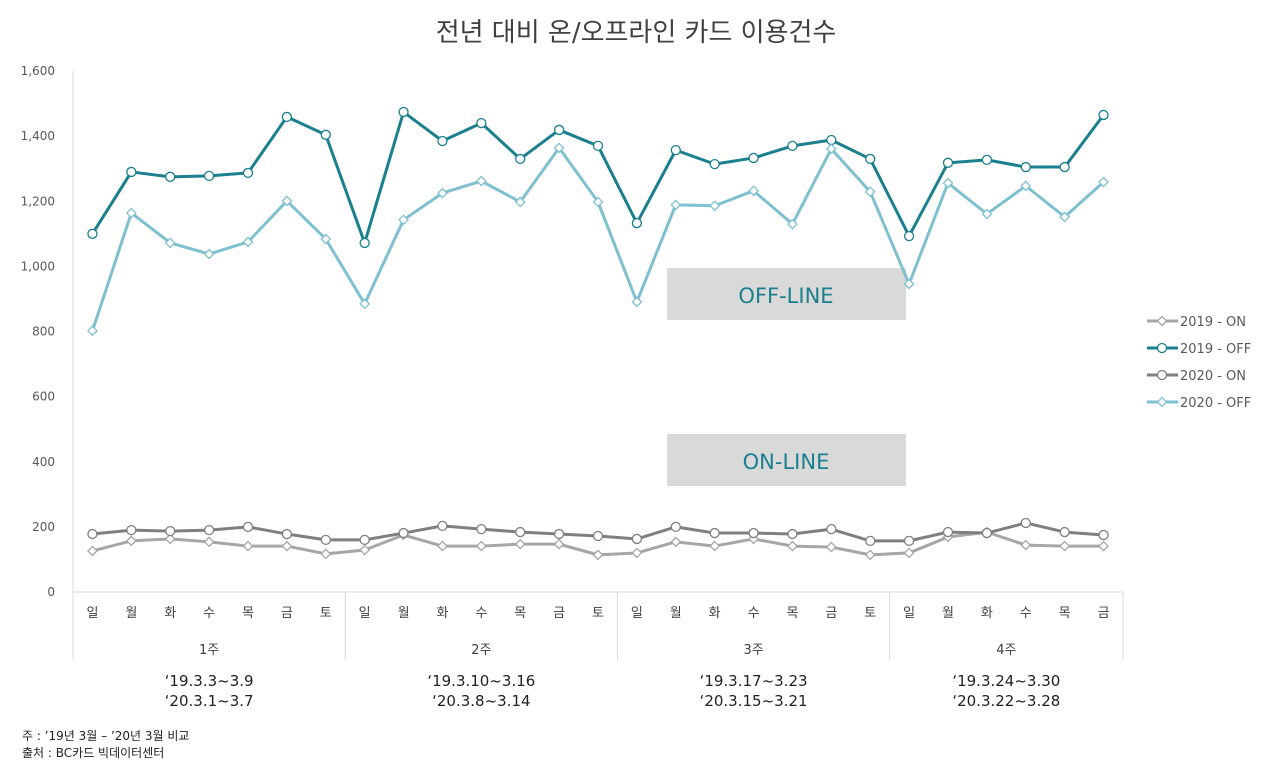  What do you see at coordinates (93, 753) in the screenshot?
I see `source-note: 출처 : BC카드 빅데이터센터` at bounding box center [93, 753].